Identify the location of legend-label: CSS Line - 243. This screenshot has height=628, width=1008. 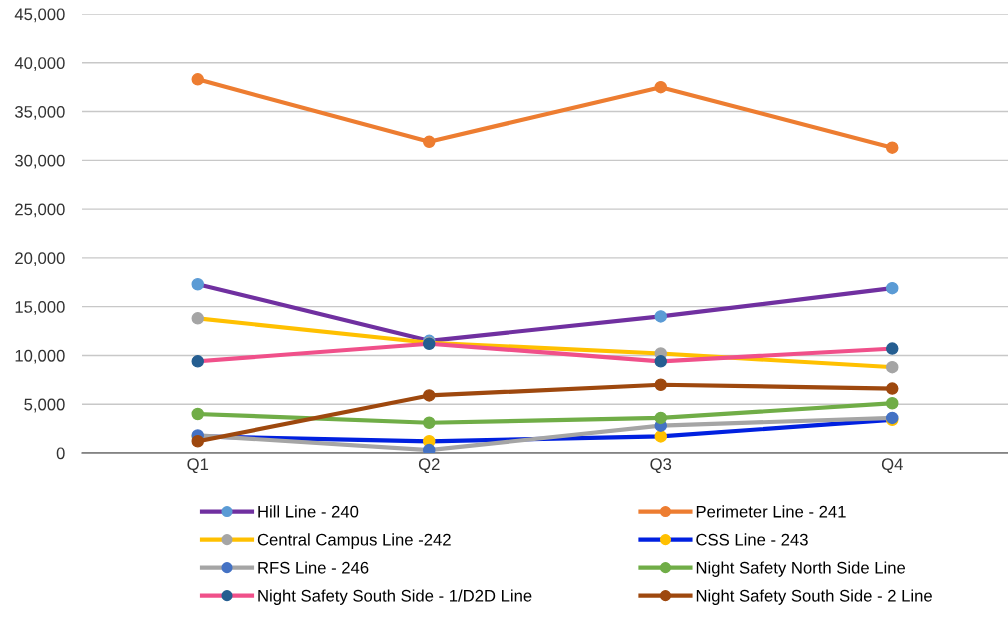
(752, 539).